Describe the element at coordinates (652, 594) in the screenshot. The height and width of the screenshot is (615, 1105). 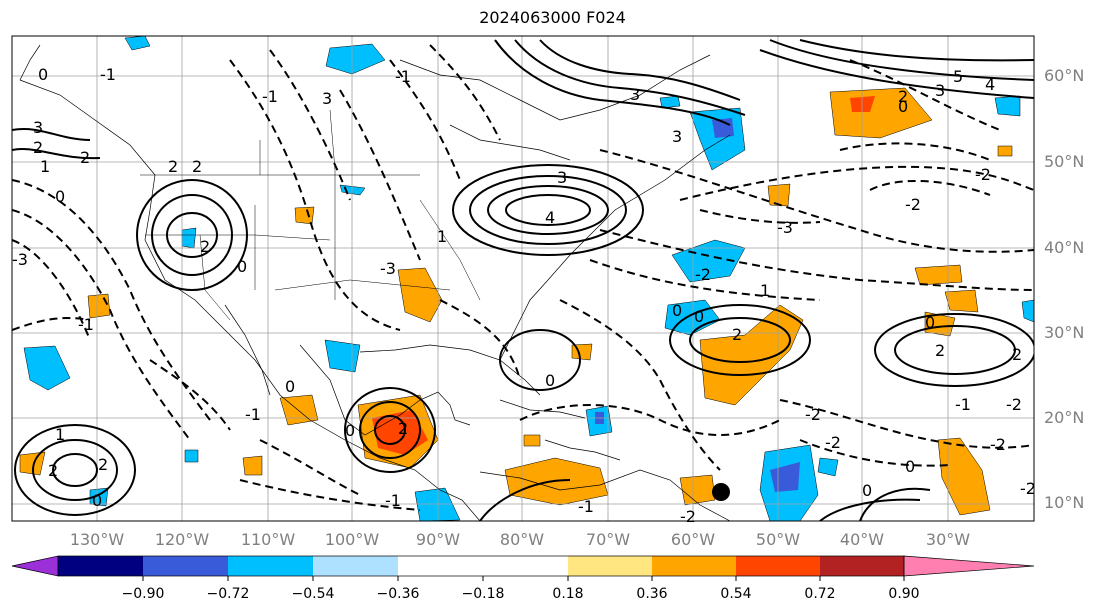
I see `colorbar-tick-label: 0.36` at that location.